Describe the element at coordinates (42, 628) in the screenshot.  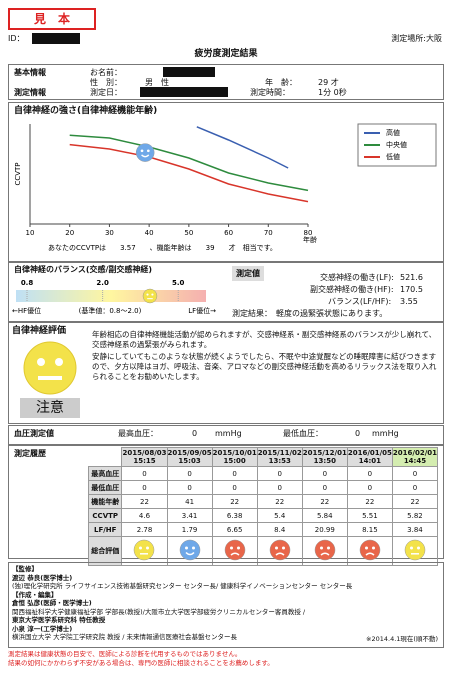
I see `supervision-line: 小泉 淳一(工学博士)` at that location.